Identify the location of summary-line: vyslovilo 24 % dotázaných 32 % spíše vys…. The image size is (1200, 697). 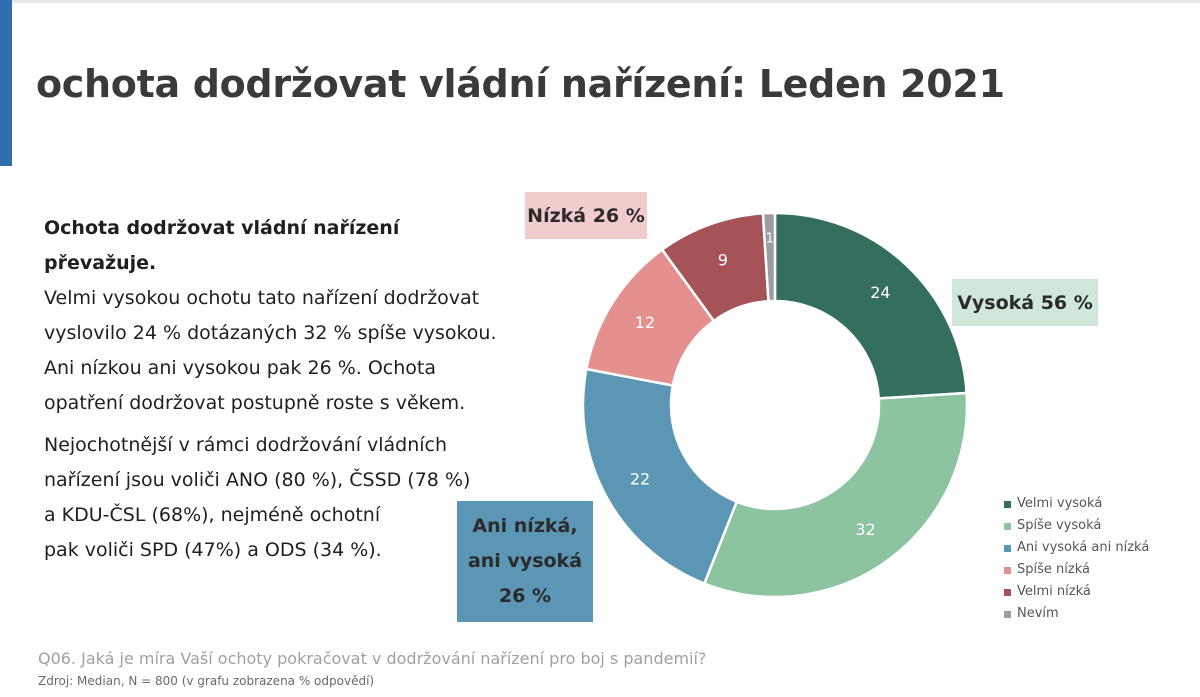
(270, 333).